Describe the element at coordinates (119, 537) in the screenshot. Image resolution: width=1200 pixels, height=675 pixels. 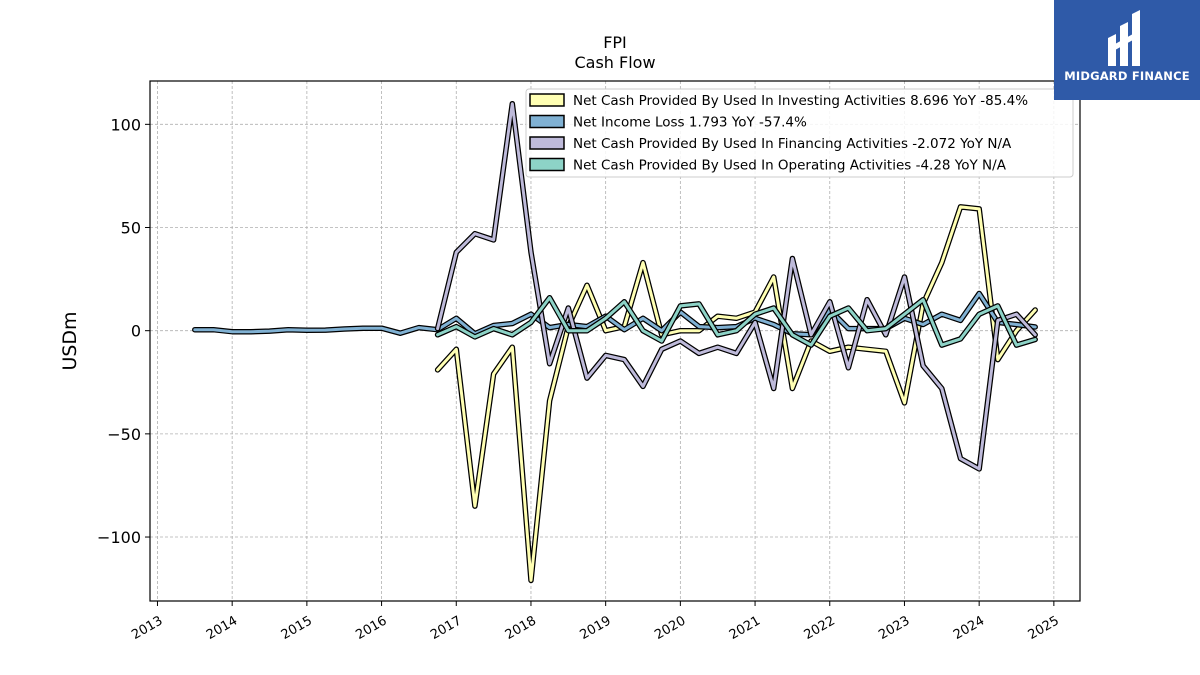
I see `y-tick-label: −100` at that location.